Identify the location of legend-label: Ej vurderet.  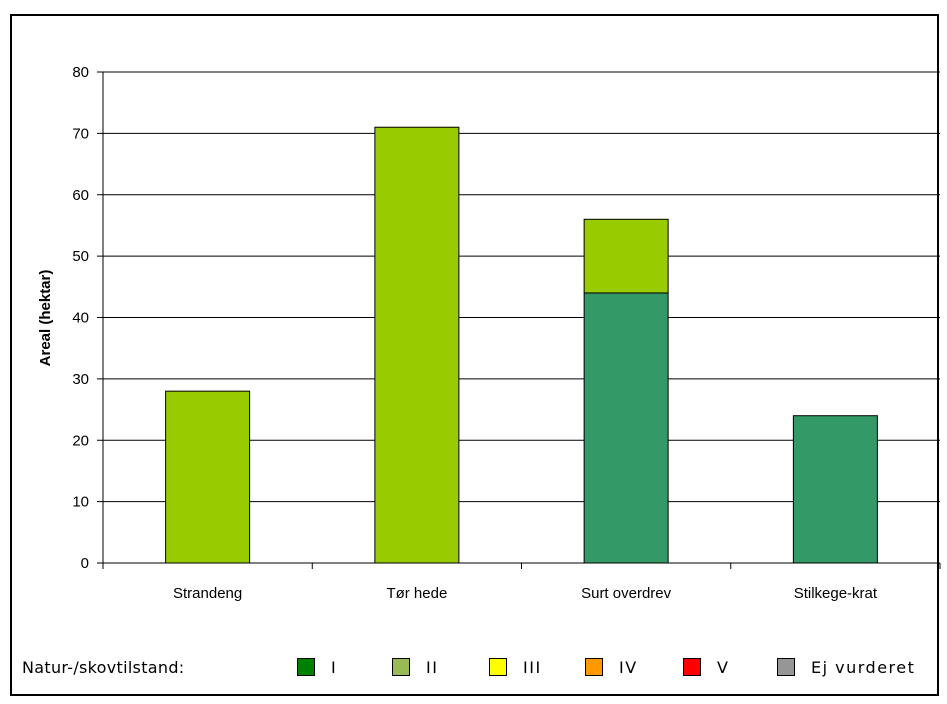
(863, 667).